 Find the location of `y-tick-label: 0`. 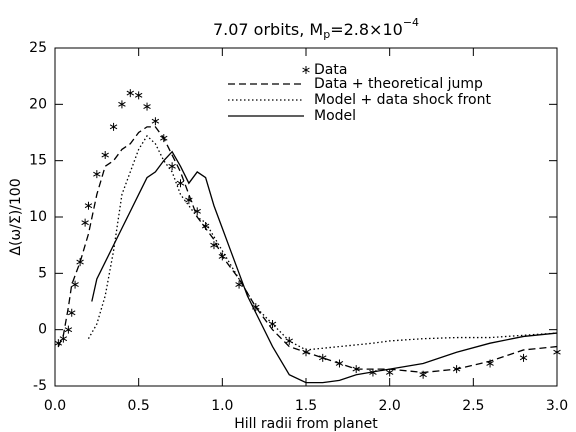

y-tick-label: 0 is located at coordinates (42, 330).